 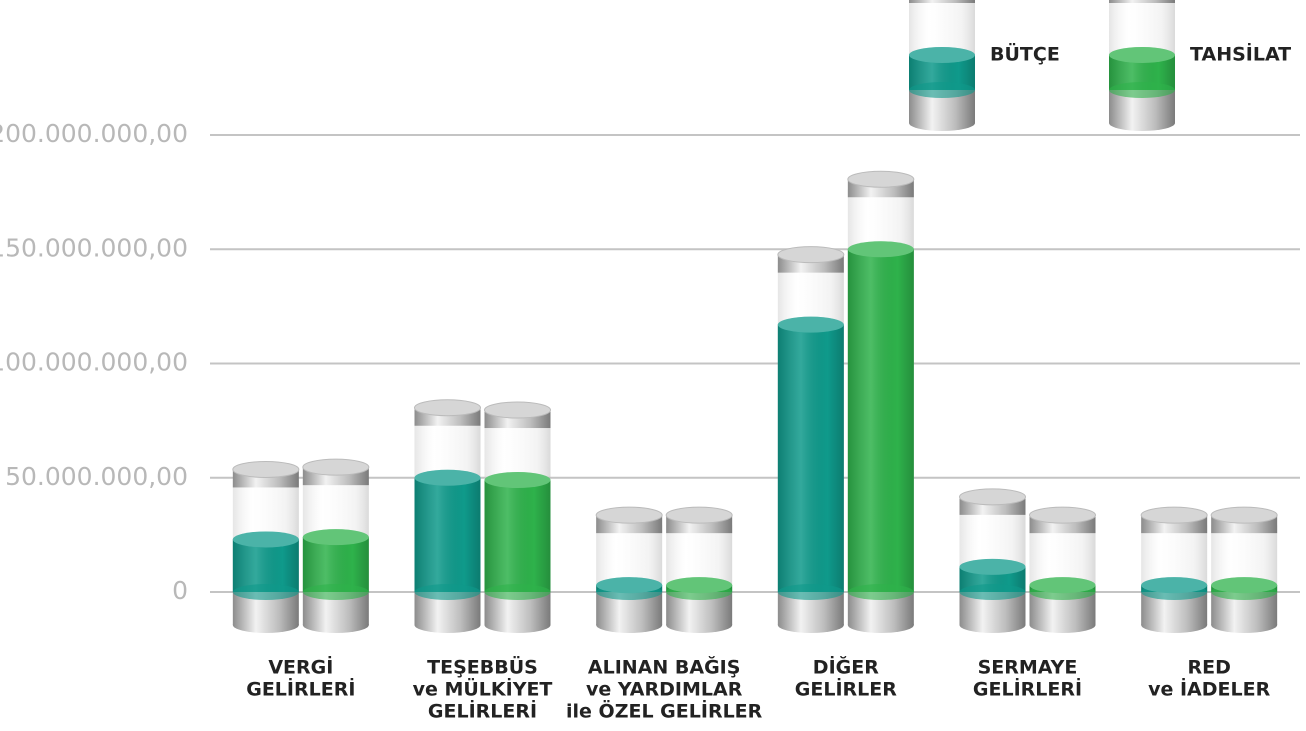 What do you see at coordinates (96, 476) in the screenshot?
I see `y-tick-label: 50.000.000,00` at bounding box center [96, 476].